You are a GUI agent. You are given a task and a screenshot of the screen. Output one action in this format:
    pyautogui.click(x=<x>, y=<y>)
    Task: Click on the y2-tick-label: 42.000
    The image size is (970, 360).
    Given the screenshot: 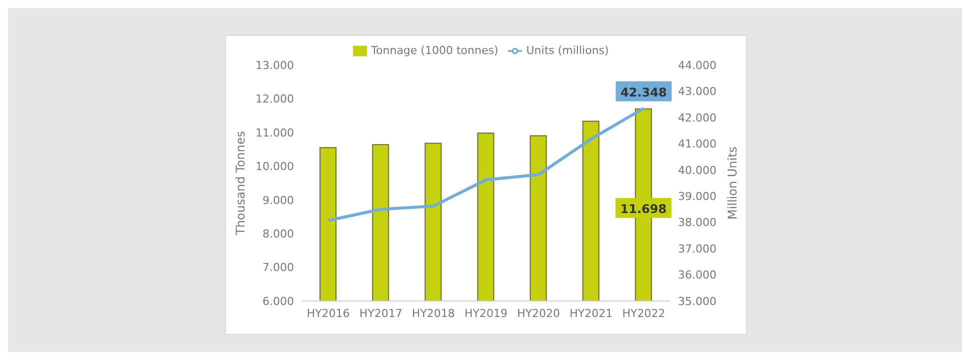 What is the action you would take?
    pyautogui.click(x=697, y=117)
    